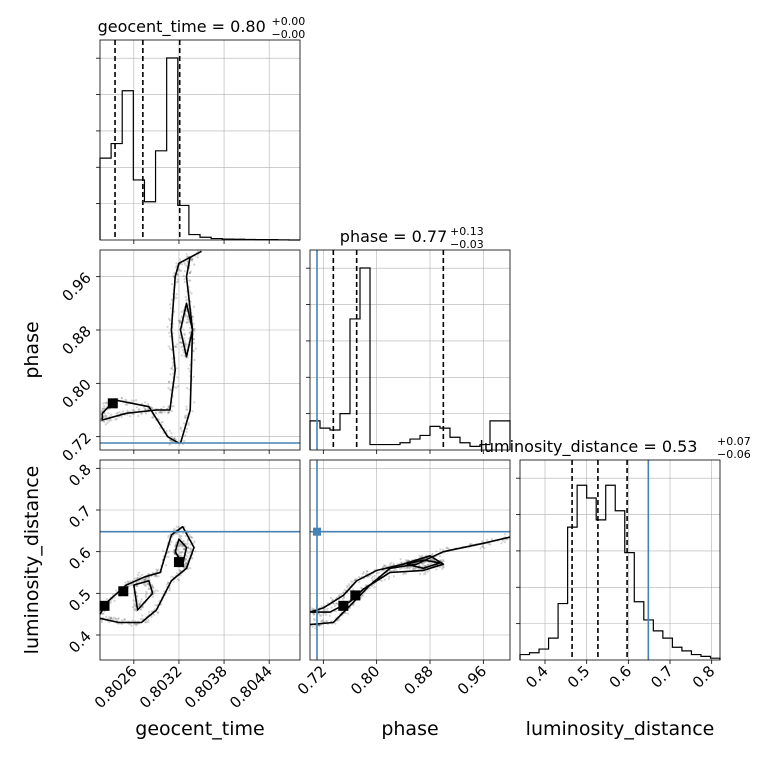  I want to click on xtick-label-phase-1: 0.80, so click(365, 680).